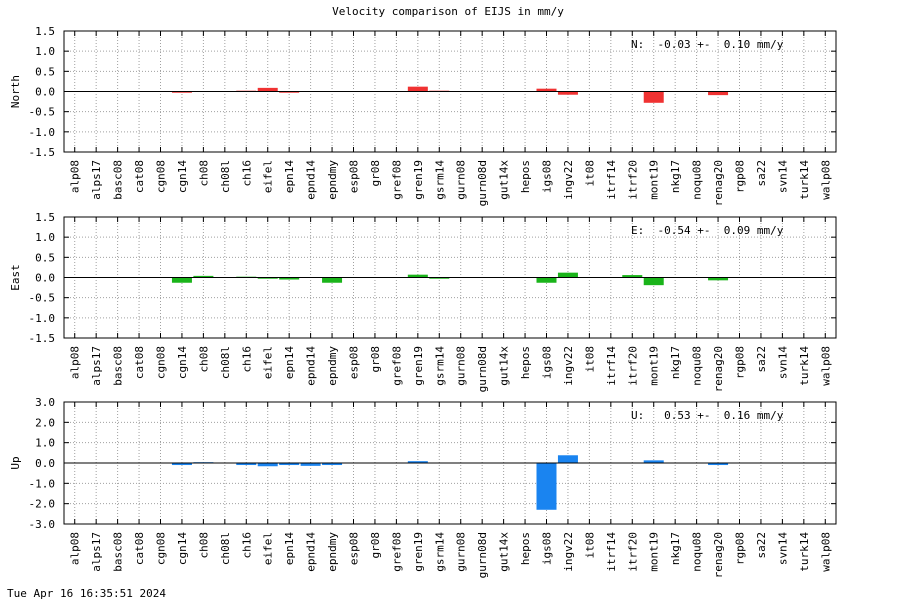 Image resolution: width=900 pixels, height=600 pixels. Describe the element at coordinates (42, 152) in the screenshot. I see `north-ytick-label: -1.5` at that location.